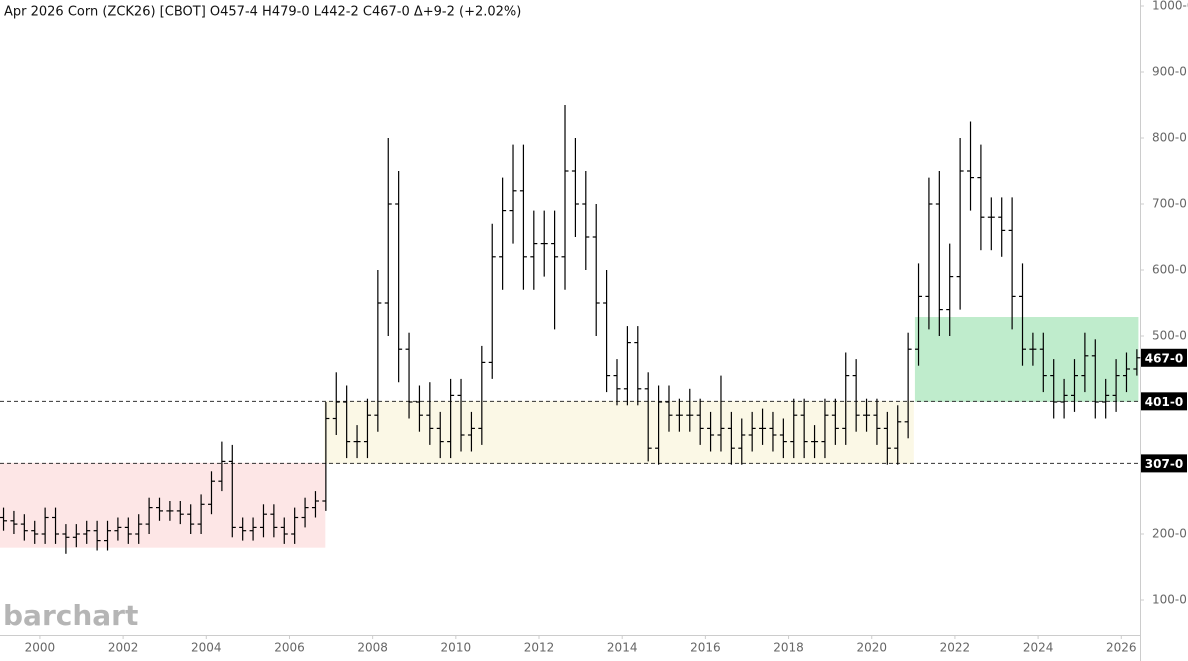 The height and width of the screenshot is (661, 1188). I want to click on x-tick-label: 2020, so click(871, 648).